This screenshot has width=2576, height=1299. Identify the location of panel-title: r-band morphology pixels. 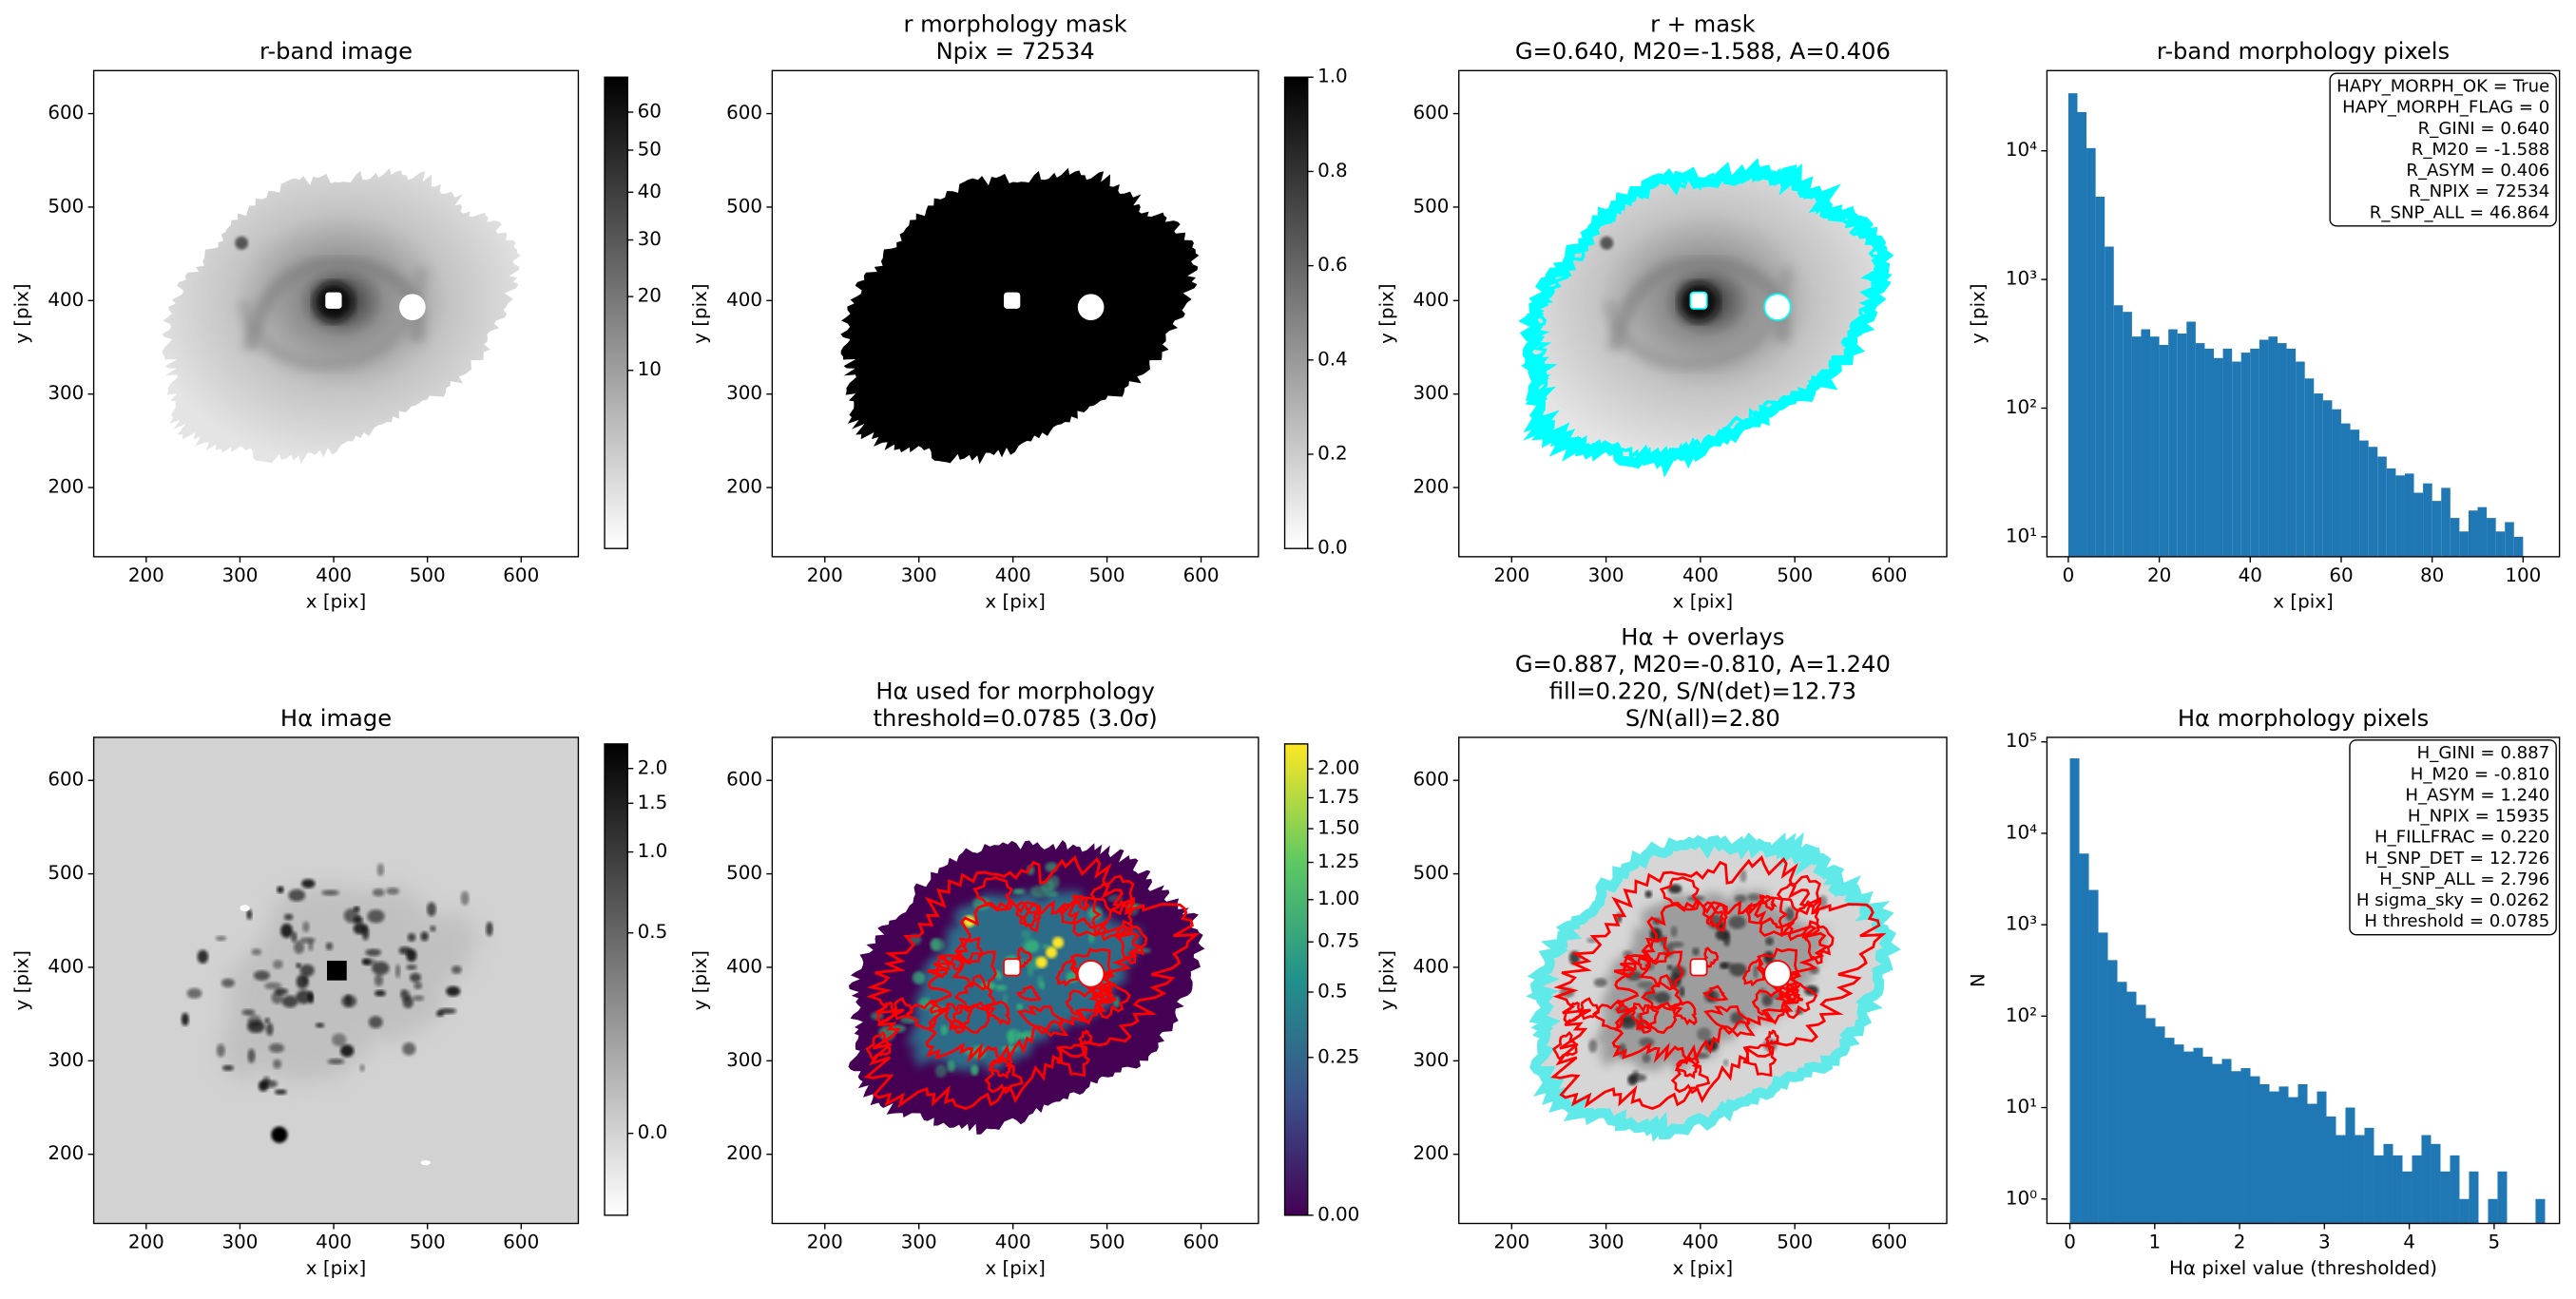
(2303, 52).